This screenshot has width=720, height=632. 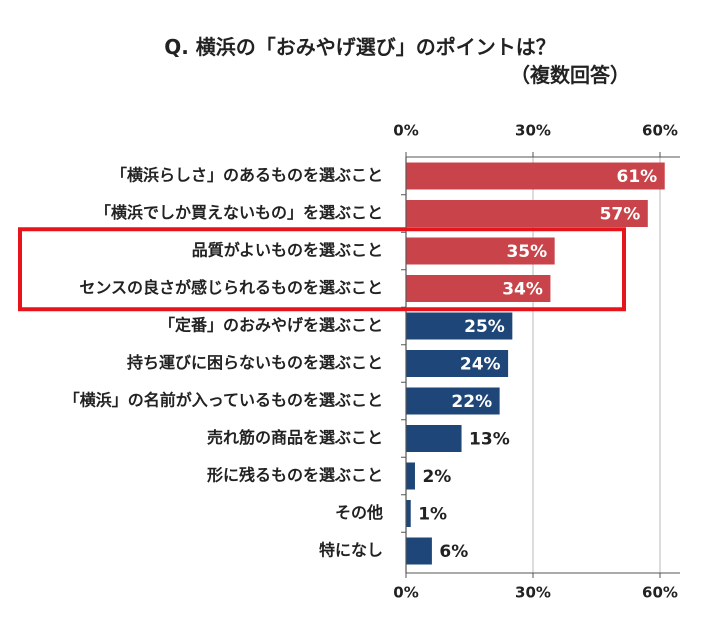 What do you see at coordinates (295, 475) in the screenshot?
I see `category-label: 形に残るものを選ぶこと` at bounding box center [295, 475].